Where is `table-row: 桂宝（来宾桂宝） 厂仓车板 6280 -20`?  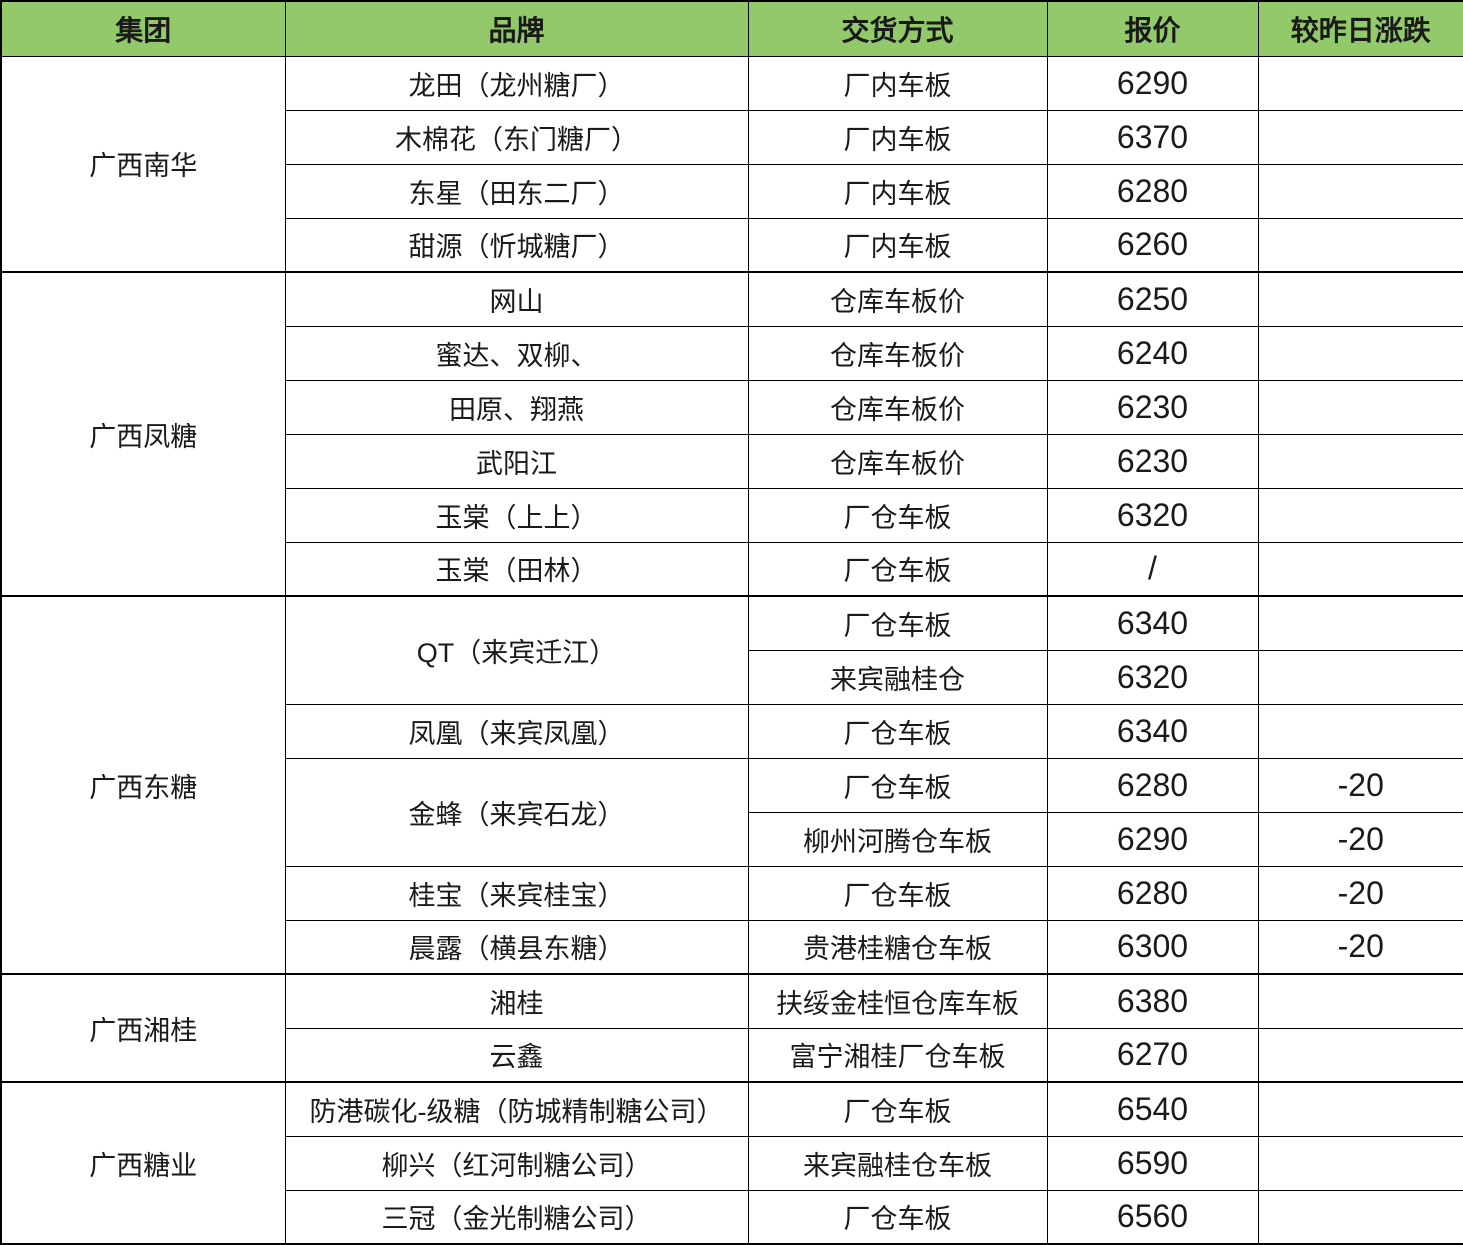 table-row: 桂宝（来宾桂宝） 厂仓车板 6280 -20 is located at coordinates (732, 893).